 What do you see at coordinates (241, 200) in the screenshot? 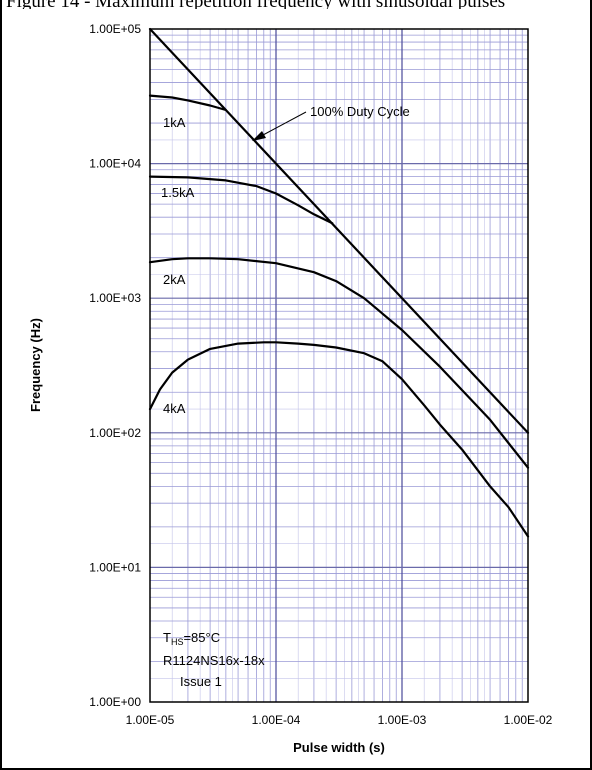
I see `series-1-5ka` at bounding box center [241, 200].